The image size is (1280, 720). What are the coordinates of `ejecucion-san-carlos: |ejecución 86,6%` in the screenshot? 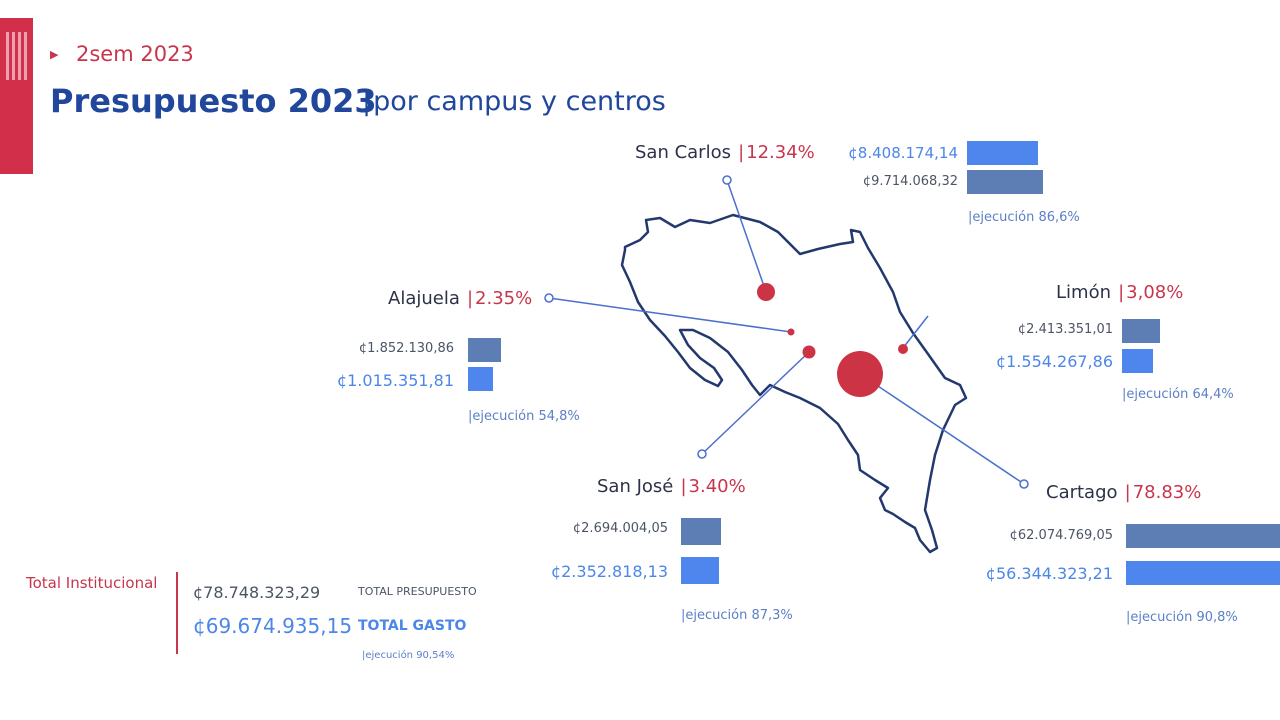 It's located at (1024, 217).